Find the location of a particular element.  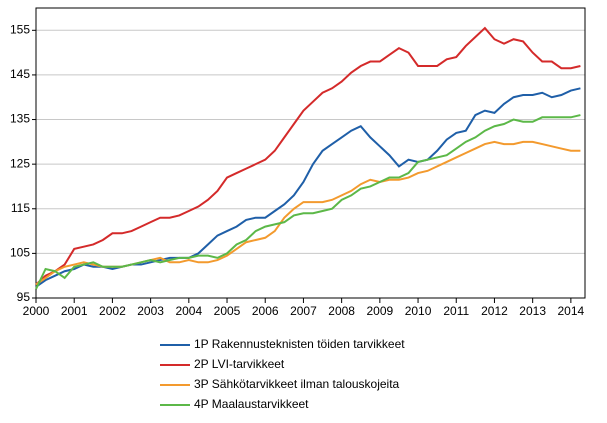

x-tick-label: 2002 is located at coordinates (112, 311).